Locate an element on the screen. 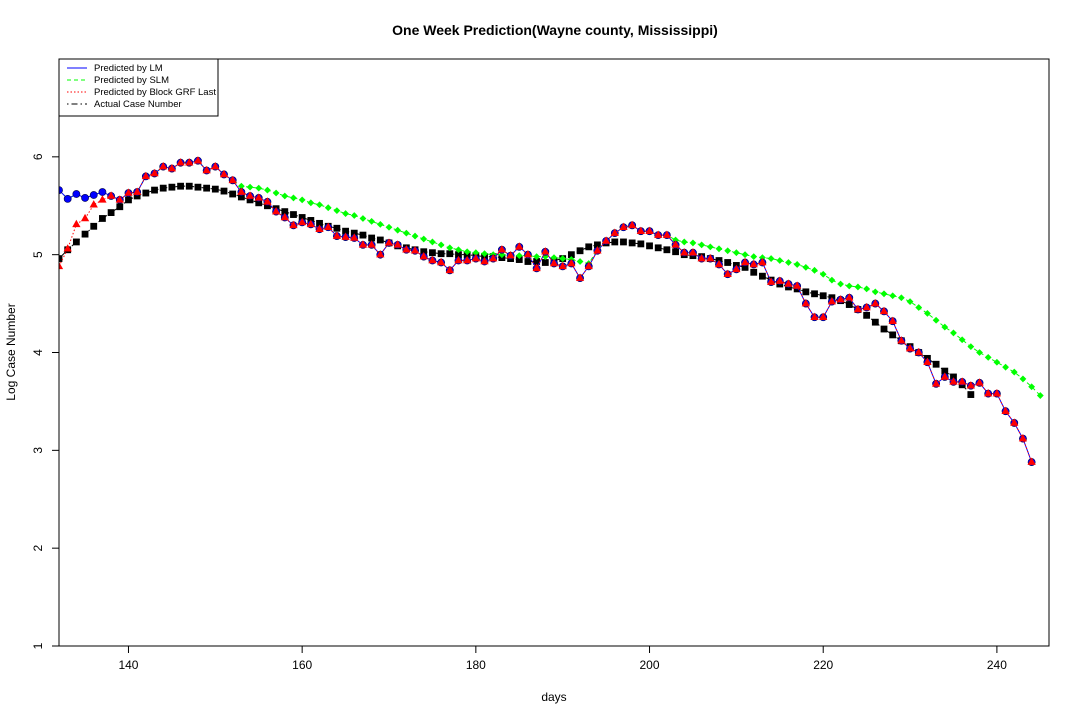 This screenshot has width=1080, height=720. y-tick-label: 2 is located at coordinates (38, 548).